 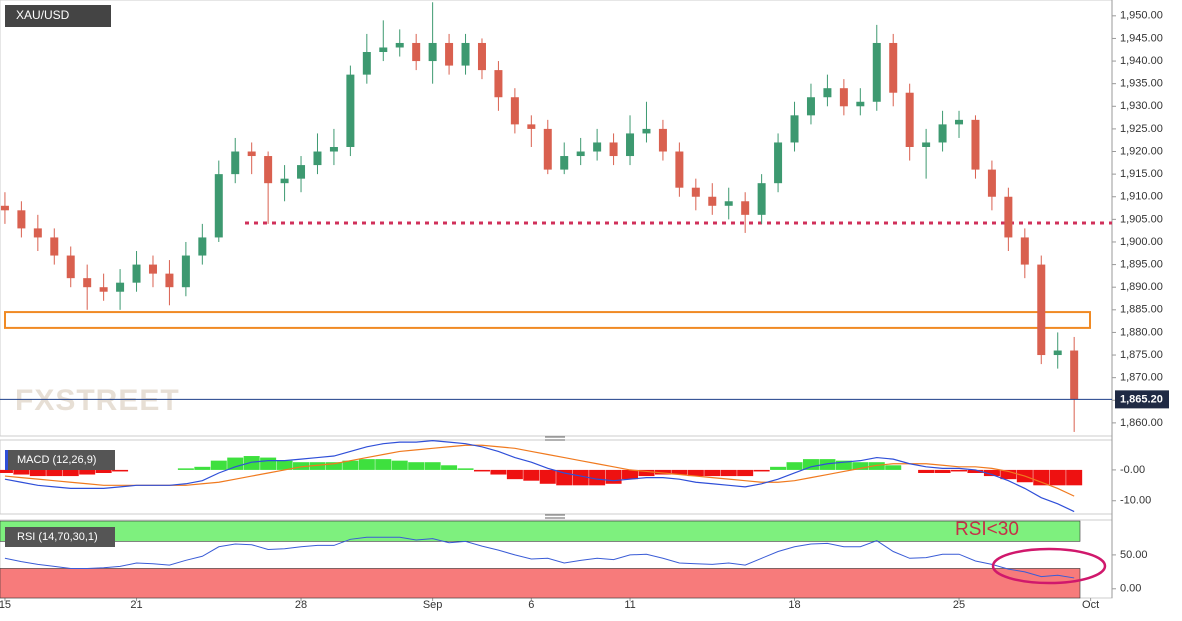 I want to click on rsi-annotation: RSI<30, so click(x=987, y=529).